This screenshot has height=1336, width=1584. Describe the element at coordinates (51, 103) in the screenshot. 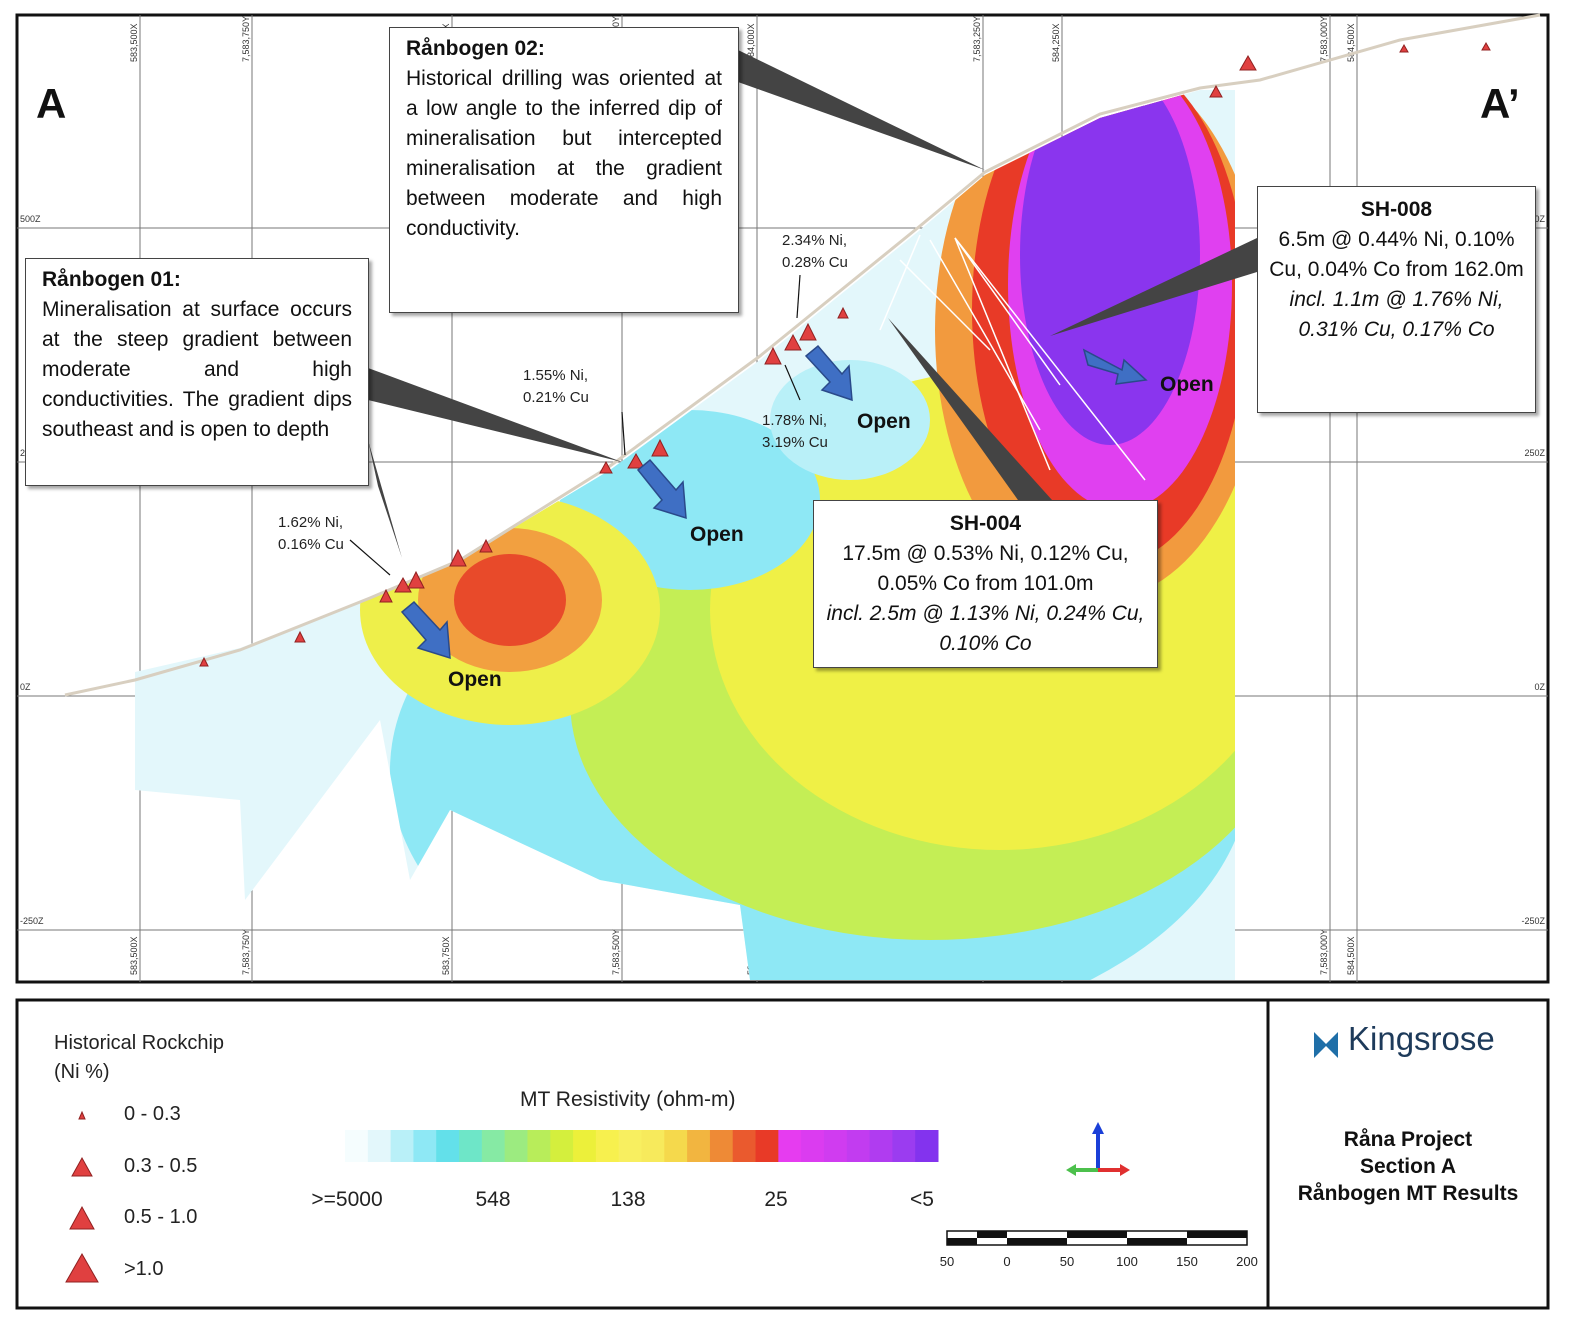

I see `section-start: A` at that location.